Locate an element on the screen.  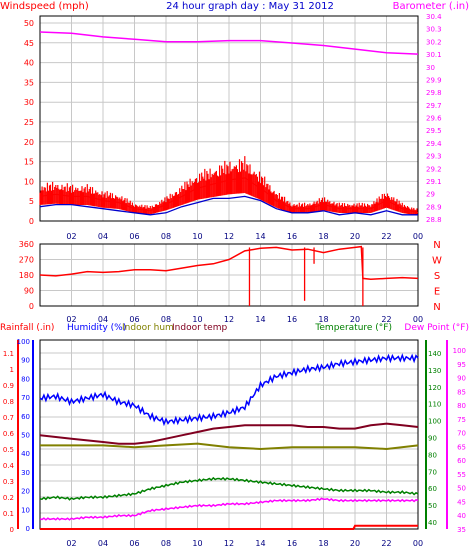
env-time-tick-label: 00 is located at coordinates (418, 543).